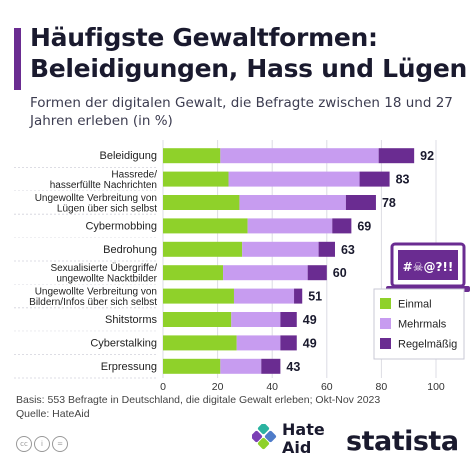 This screenshot has height=474, width=474. Describe the element at coordinates (60, 444) in the screenshot. I see `equal-icon: =` at that location.